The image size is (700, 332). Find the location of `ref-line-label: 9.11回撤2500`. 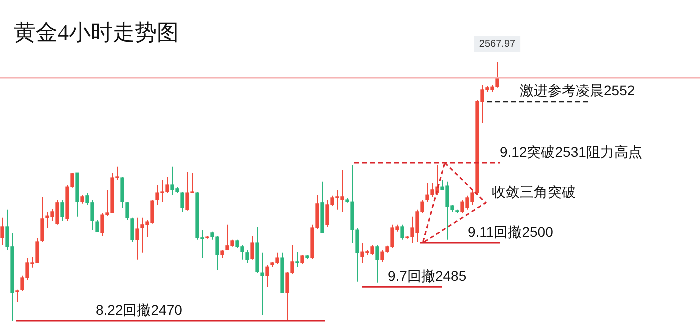

ref-line-label: 9.11回撤2500 is located at coordinates (511, 232).